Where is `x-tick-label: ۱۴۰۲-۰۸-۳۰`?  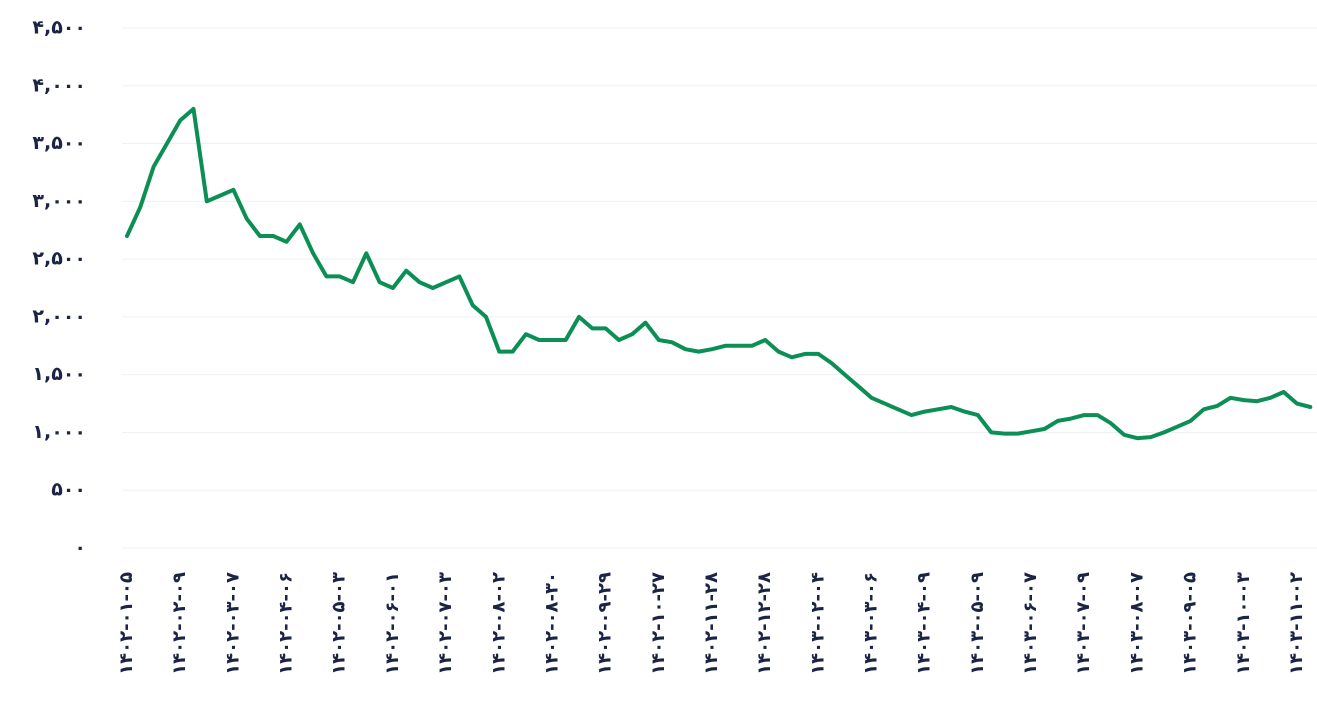
x-tick-label: ۱۴۰۲-۰۸-۳۰ is located at coordinates (551, 623).